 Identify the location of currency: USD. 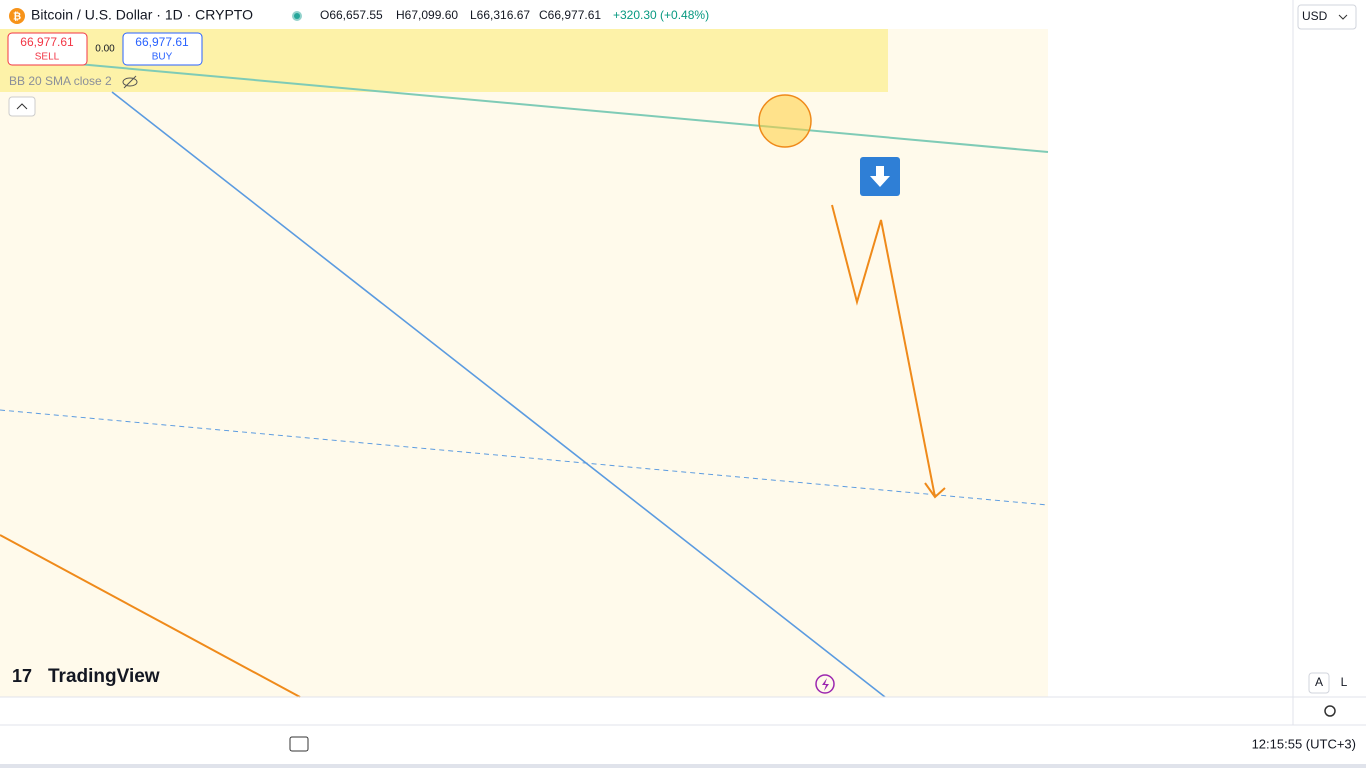
(1315, 16).